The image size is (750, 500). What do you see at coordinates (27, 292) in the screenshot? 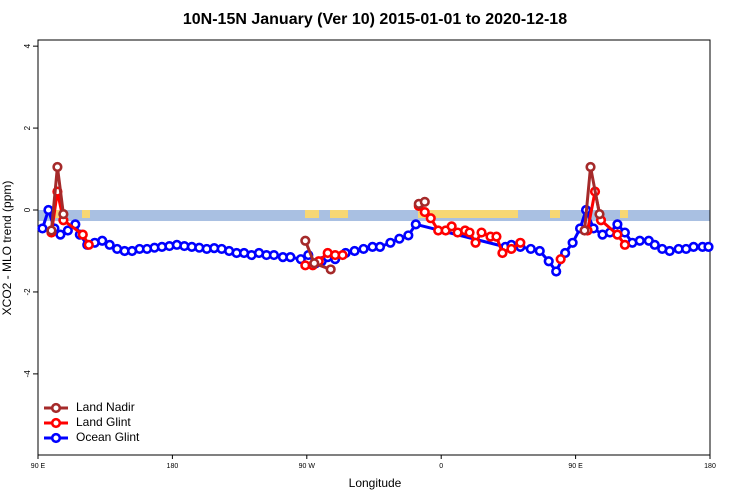
I see `y-tick-label: -2` at bounding box center [27, 292].